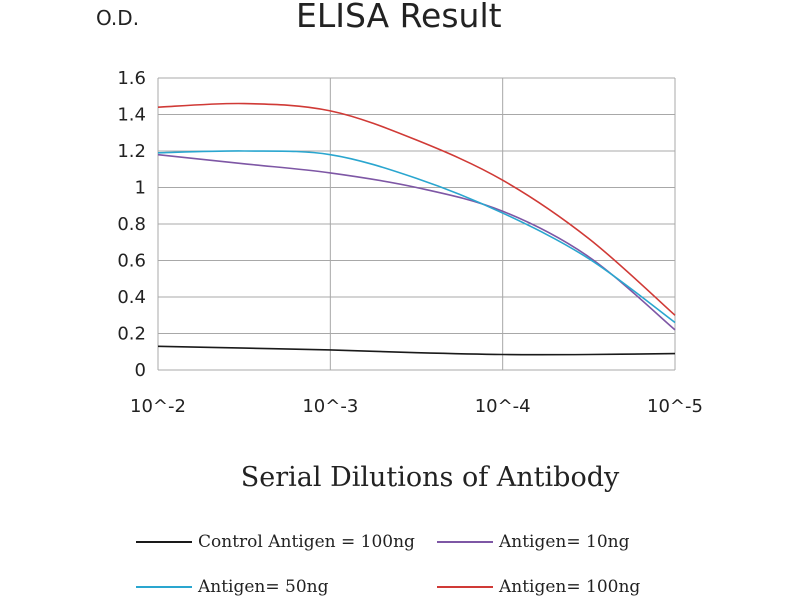 Image resolution: width=800 pixels, height=600 pixels. Describe the element at coordinates (131, 224) in the screenshot. I see `y-tick-label: 0.8` at that location.